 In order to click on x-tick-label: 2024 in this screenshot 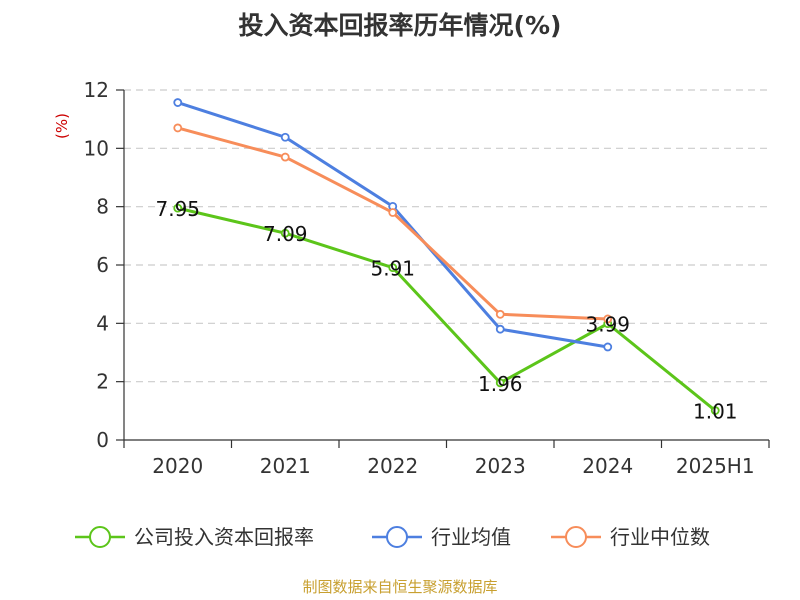, I will do `click(607, 466)`.